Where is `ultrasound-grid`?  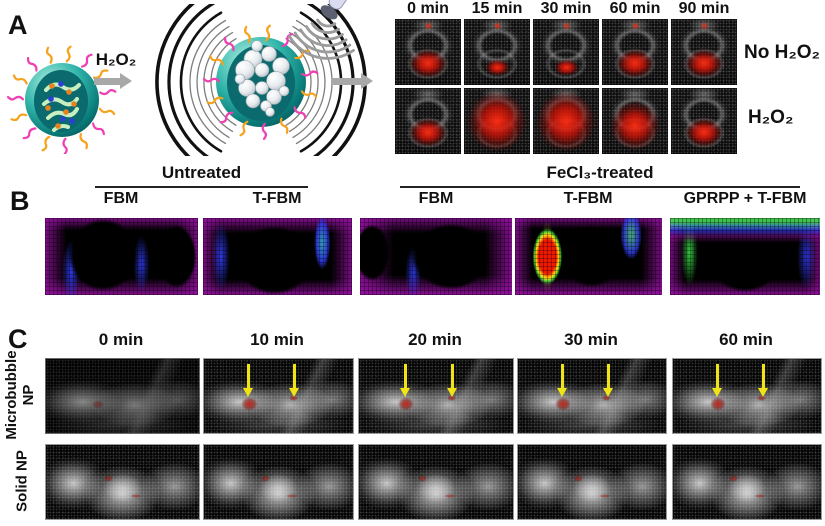 ultrasound-grid is located at coordinates (566, 86).